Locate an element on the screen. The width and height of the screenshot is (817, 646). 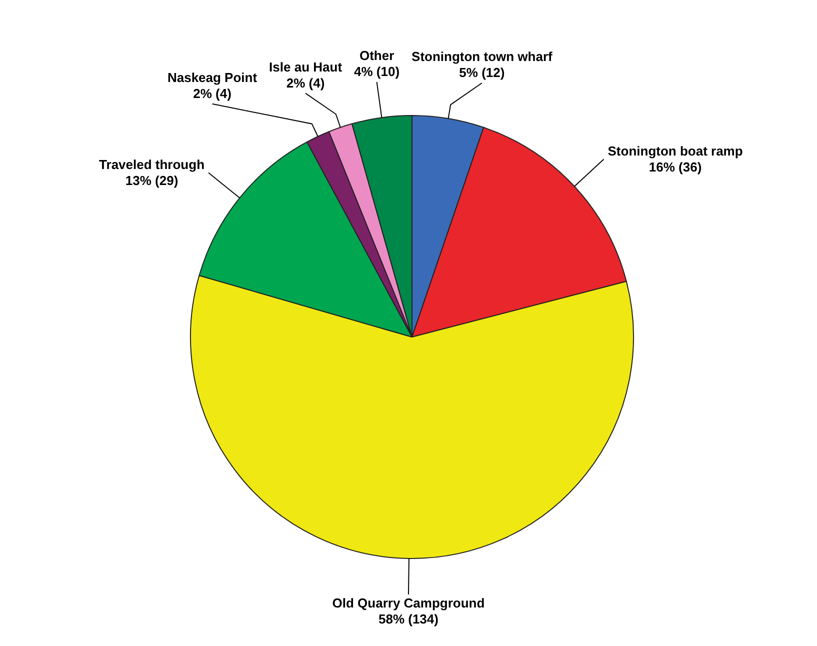
data-label: 4% (10) is located at coordinates (377, 71).